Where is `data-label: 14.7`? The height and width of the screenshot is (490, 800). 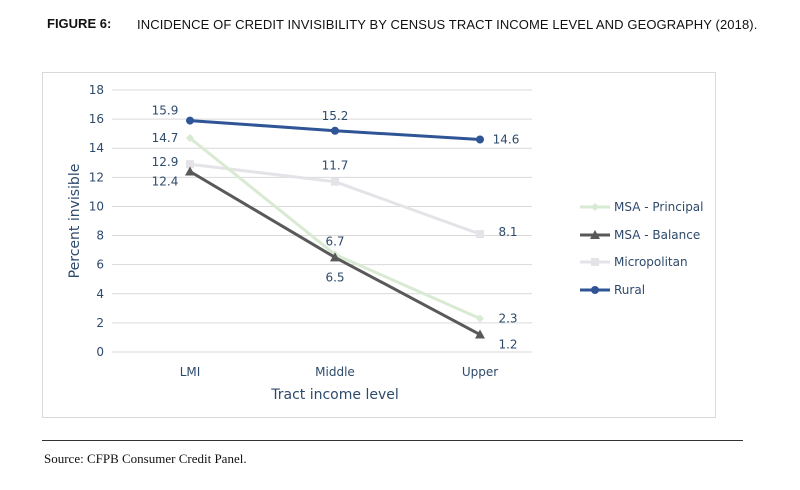
data-label: 14.7 is located at coordinates (165, 138).